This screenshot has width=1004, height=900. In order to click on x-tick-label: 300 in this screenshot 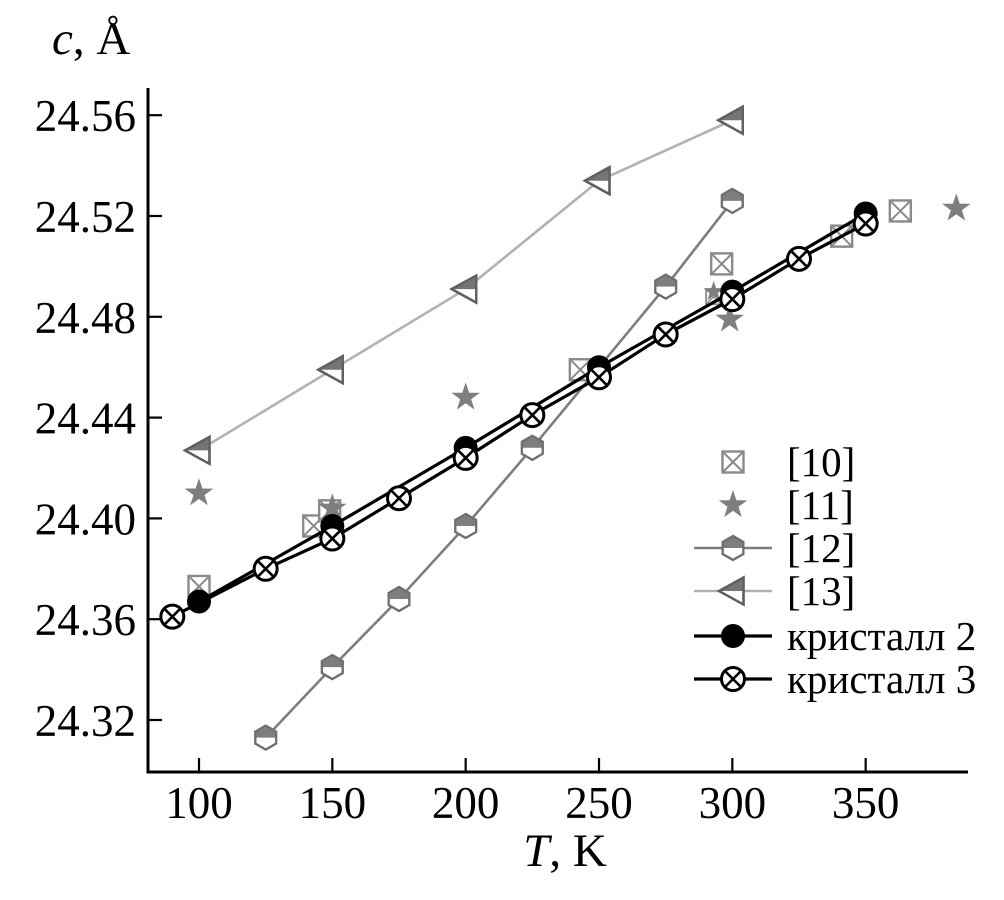, I will do `click(733, 803)`.